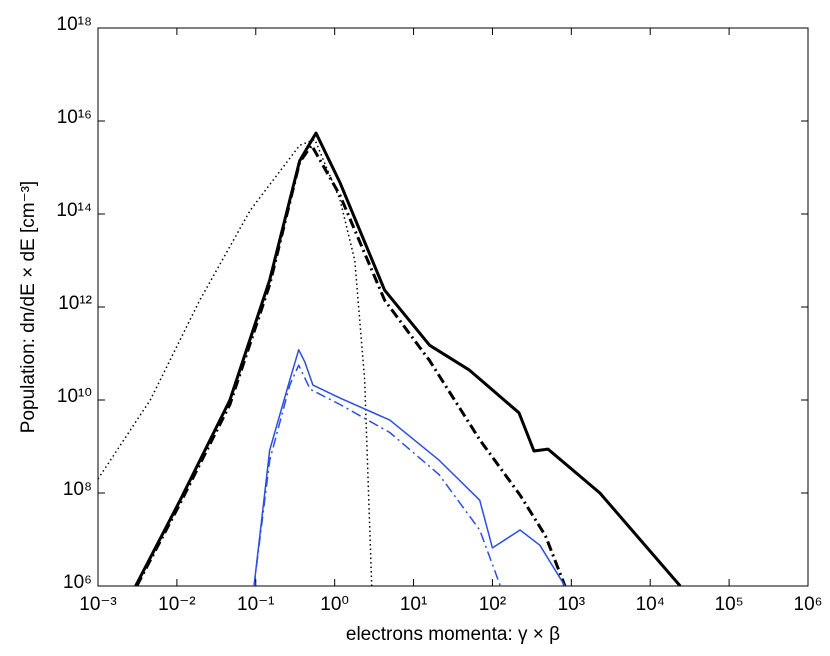  Describe the element at coordinates (256, 604) in the screenshot. I see `x-tick-label: 10⁻¹` at that location.